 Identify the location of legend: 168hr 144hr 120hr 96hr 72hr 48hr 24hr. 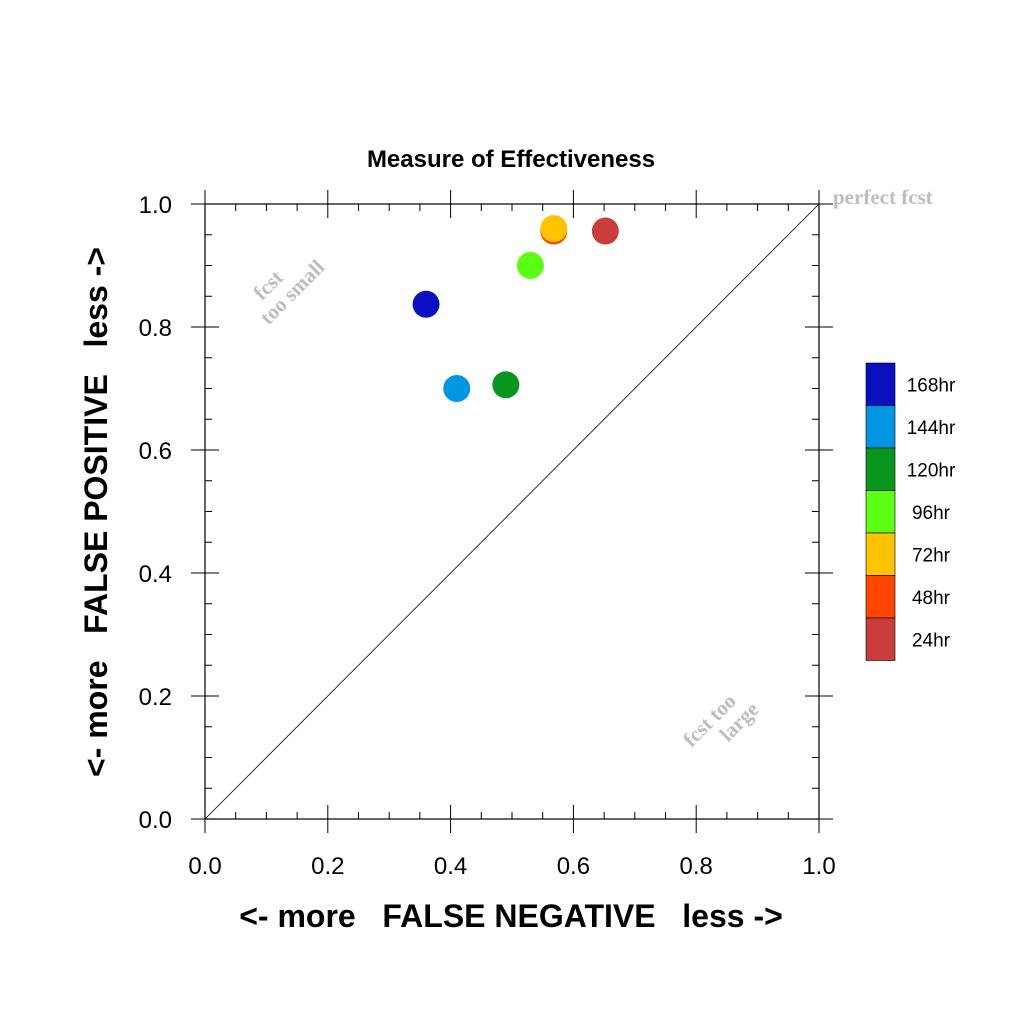
(910, 511).